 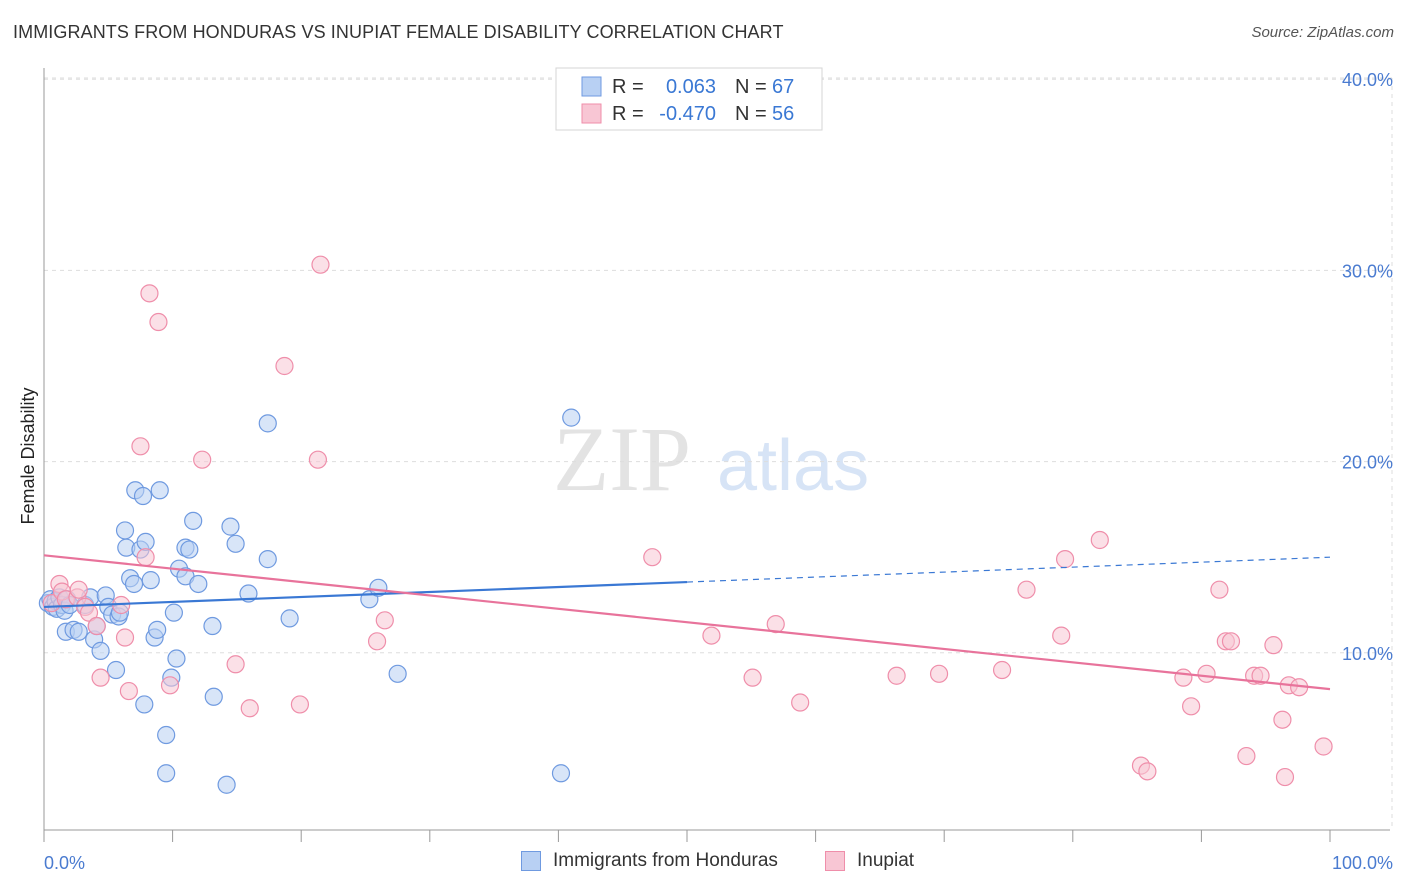 I want to click on honduras-trend-extension, so click(x=1008, y=569).